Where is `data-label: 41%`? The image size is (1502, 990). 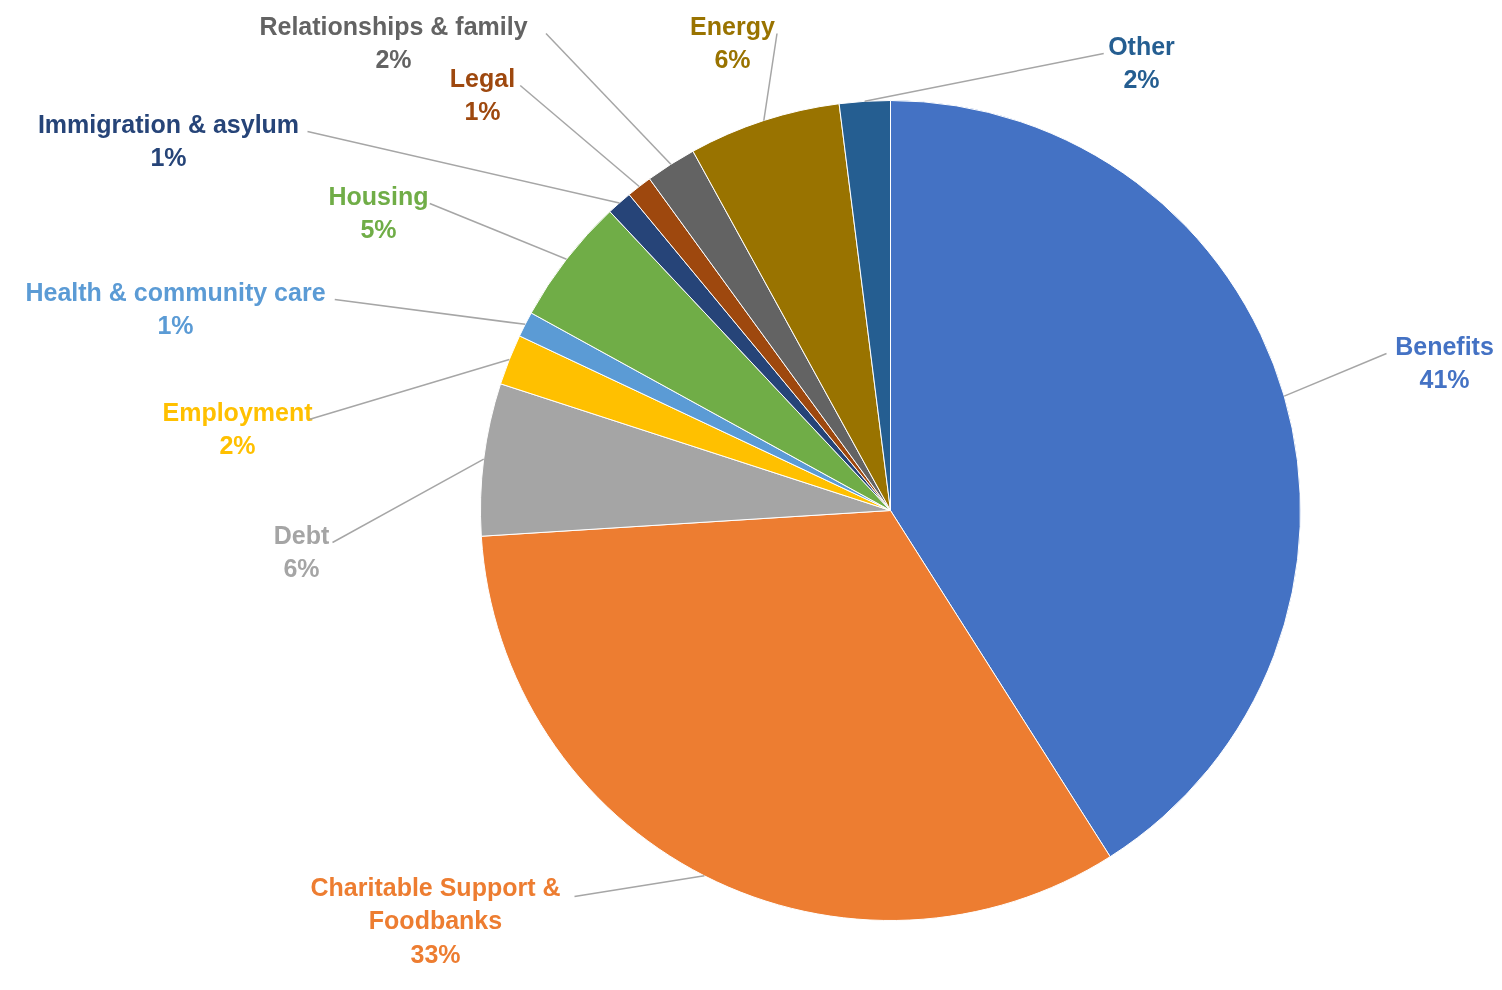
data-label: 41% is located at coordinates (1444, 379).